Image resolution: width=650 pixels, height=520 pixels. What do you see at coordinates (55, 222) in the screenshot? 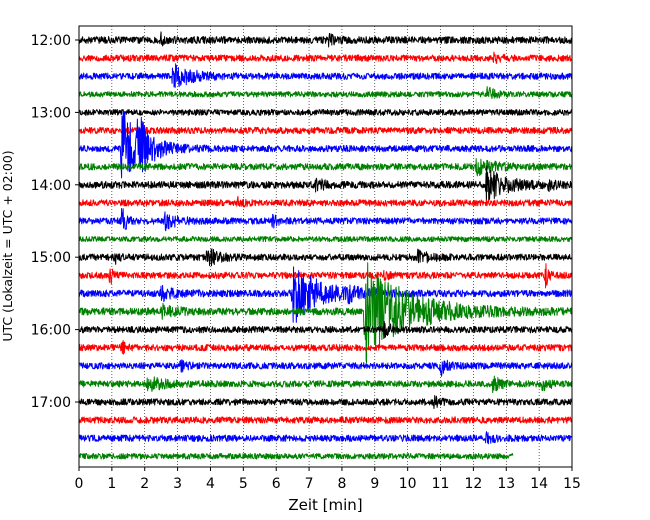
I see `y-axis-ticks: 12:00 13:00 14:00 15:00 16:00 17:00` at bounding box center [55, 222].